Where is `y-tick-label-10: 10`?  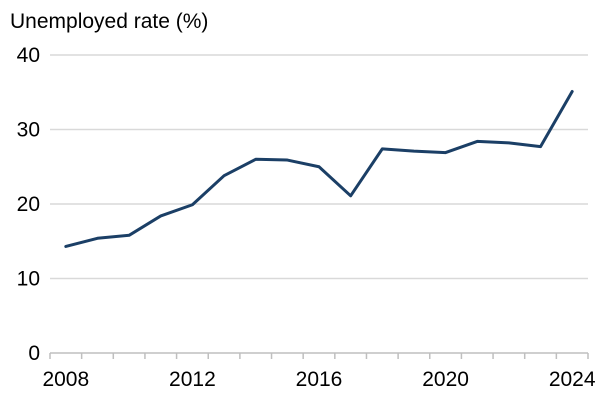 y-tick-label-10: 10 is located at coordinates (28, 279).